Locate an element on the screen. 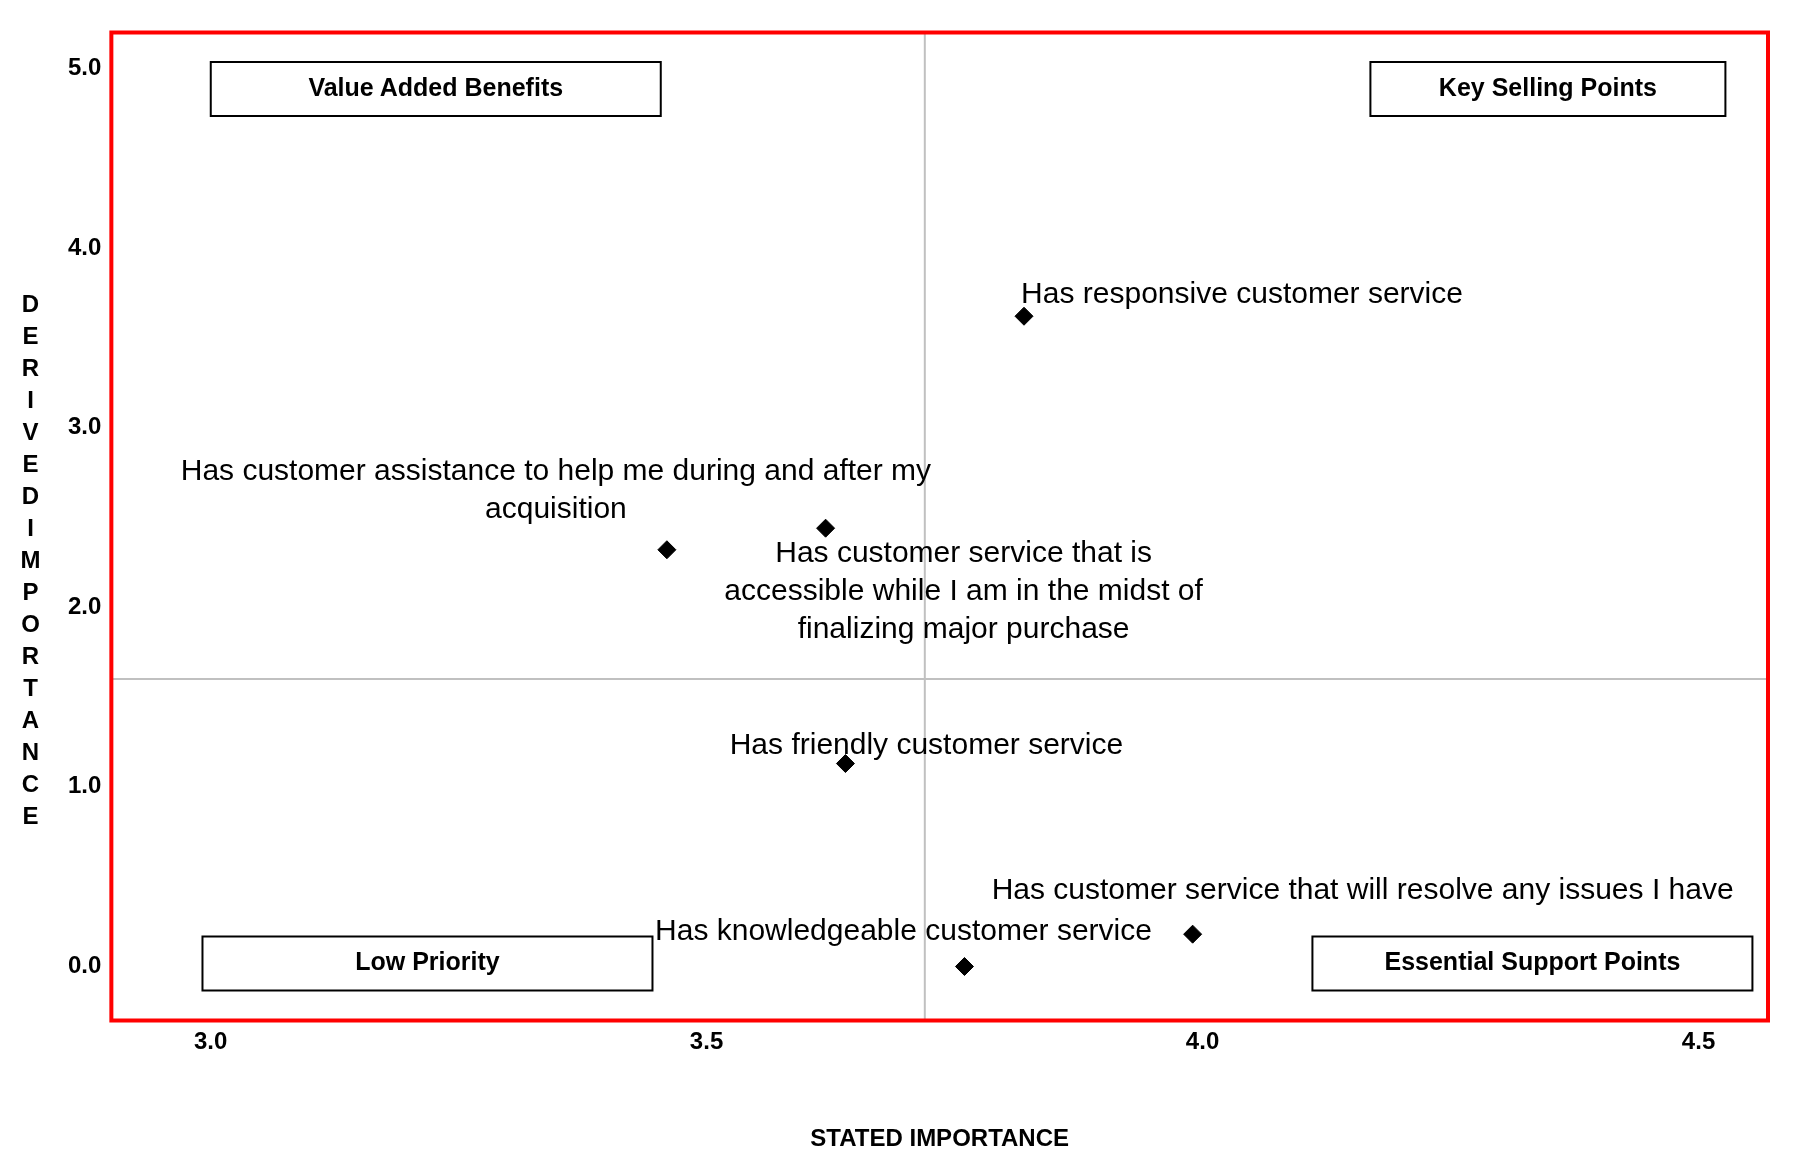  x-tick-label: 3.5 is located at coordinates (706, 1041).